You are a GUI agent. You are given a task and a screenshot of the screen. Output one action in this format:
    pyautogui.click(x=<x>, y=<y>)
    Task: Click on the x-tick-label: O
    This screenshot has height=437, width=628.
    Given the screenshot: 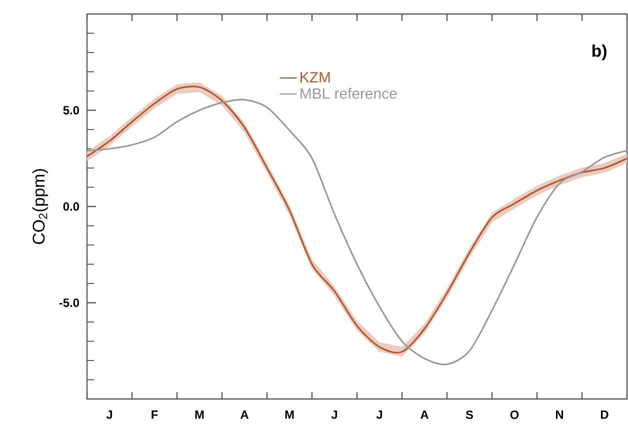 What is the action you would take?
    pyautogui.click(x=514, y=414)
    